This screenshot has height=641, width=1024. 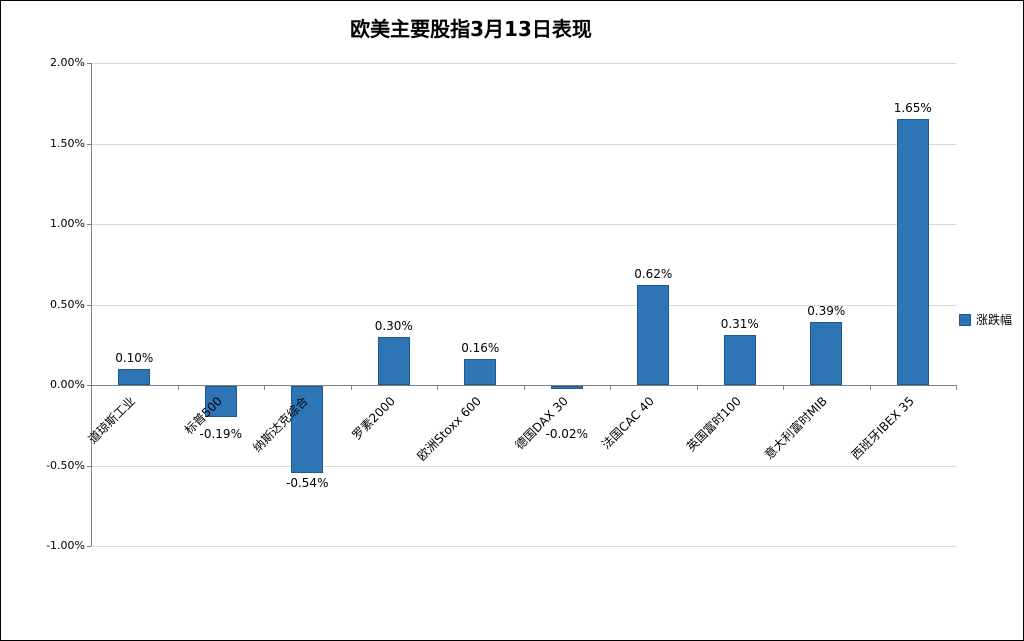 What do you see at coordinates (65, 465) in the screenshot?
I see `y-axis-tick-label: -0.50%` at bounding box center [65, 465].